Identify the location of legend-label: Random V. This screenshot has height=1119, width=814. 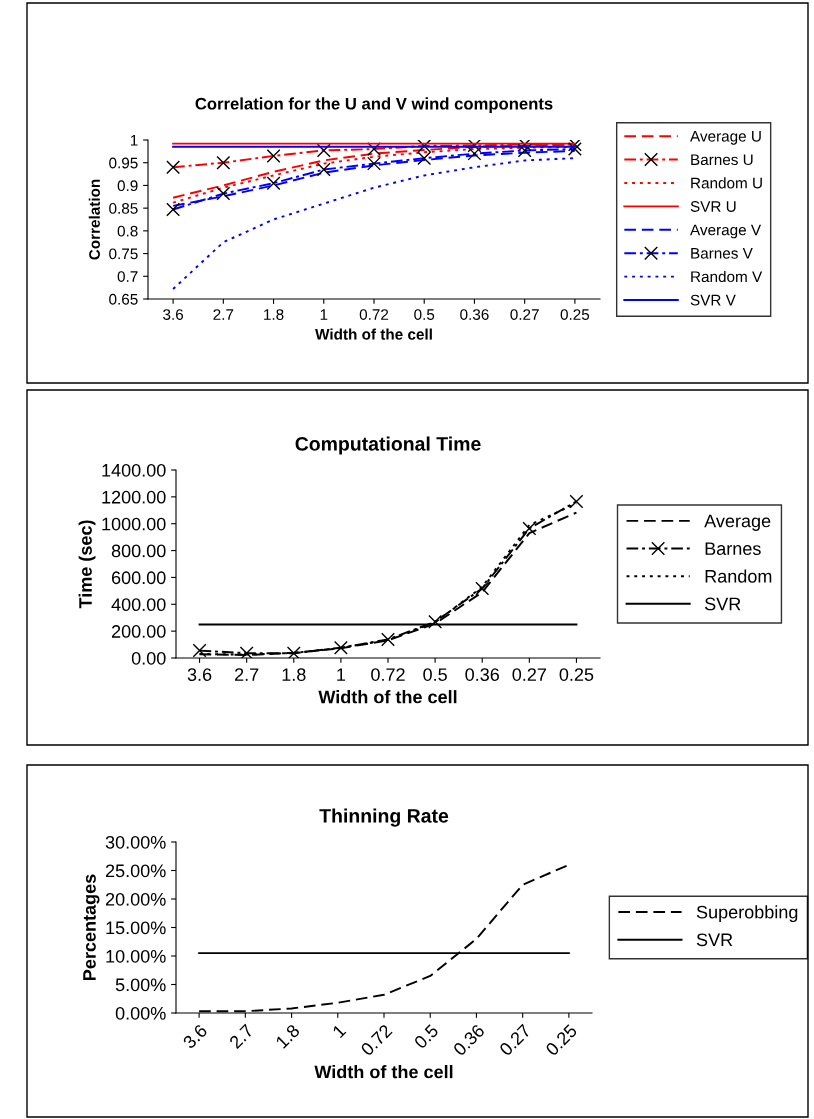
(727, 276).